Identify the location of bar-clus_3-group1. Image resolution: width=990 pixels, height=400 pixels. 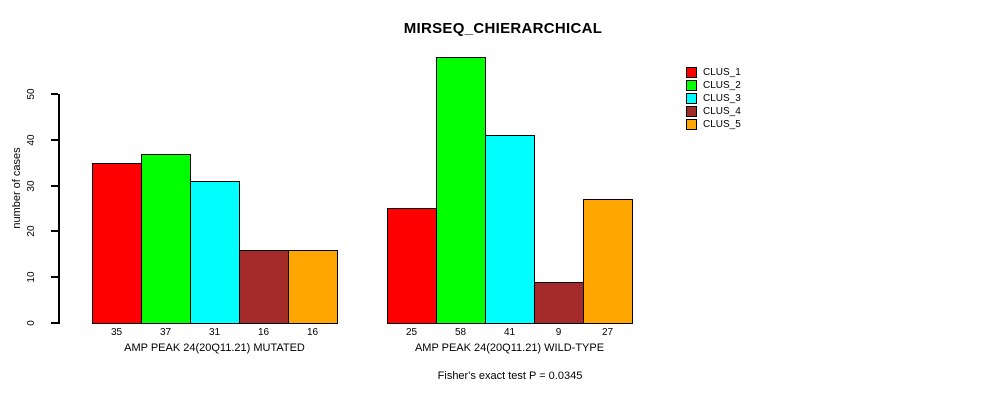
(215, 252).